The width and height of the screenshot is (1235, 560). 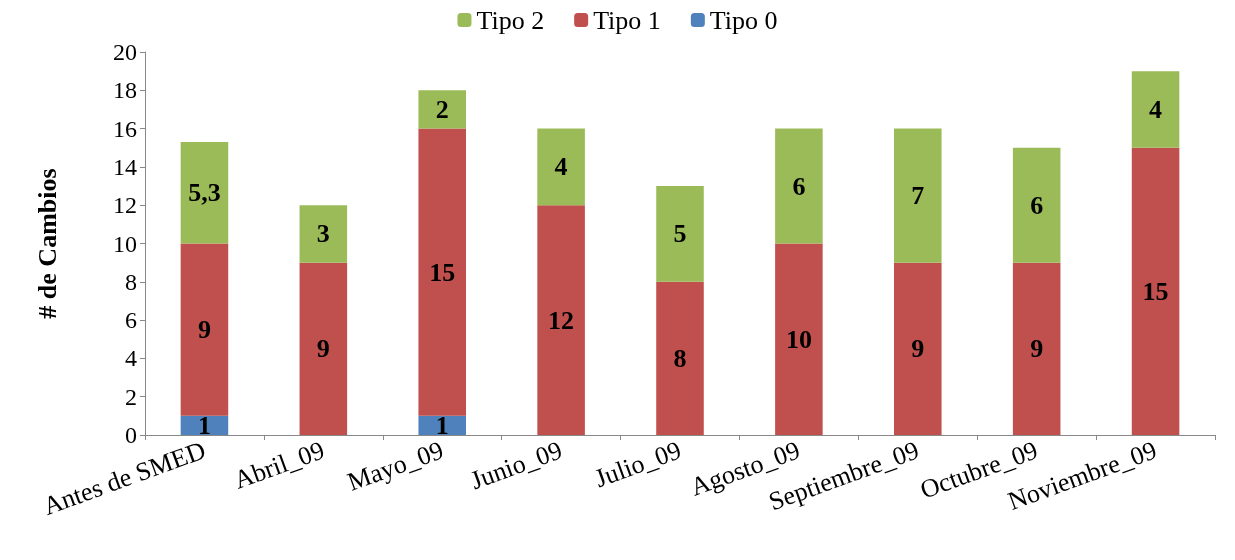 What do you see at coordinates (510, 20) in the screenshot?
I see `legend-label: Tipo 2` at bounding box center [510, 20].